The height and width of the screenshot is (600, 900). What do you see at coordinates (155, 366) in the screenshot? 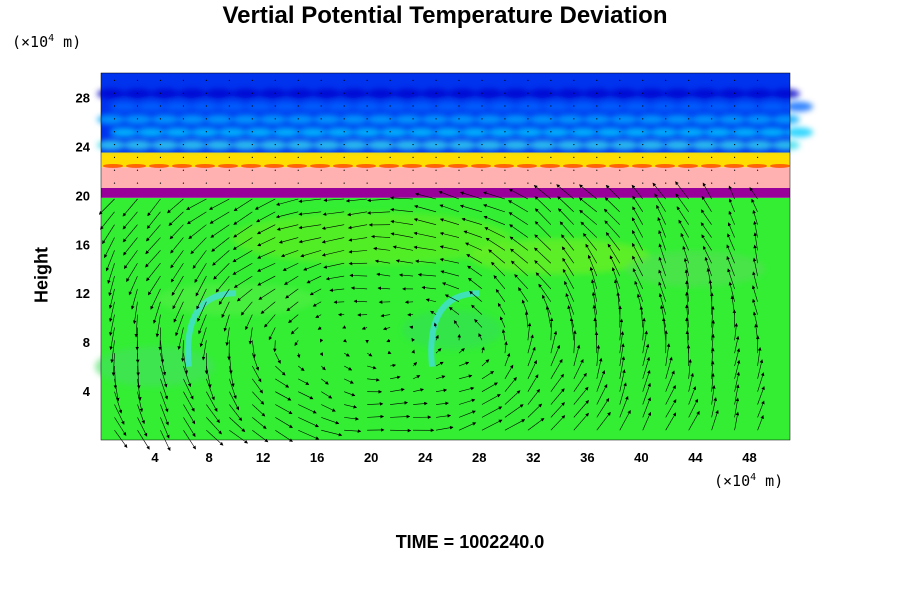
I see `field-blob` at bounding box center [155, 366].